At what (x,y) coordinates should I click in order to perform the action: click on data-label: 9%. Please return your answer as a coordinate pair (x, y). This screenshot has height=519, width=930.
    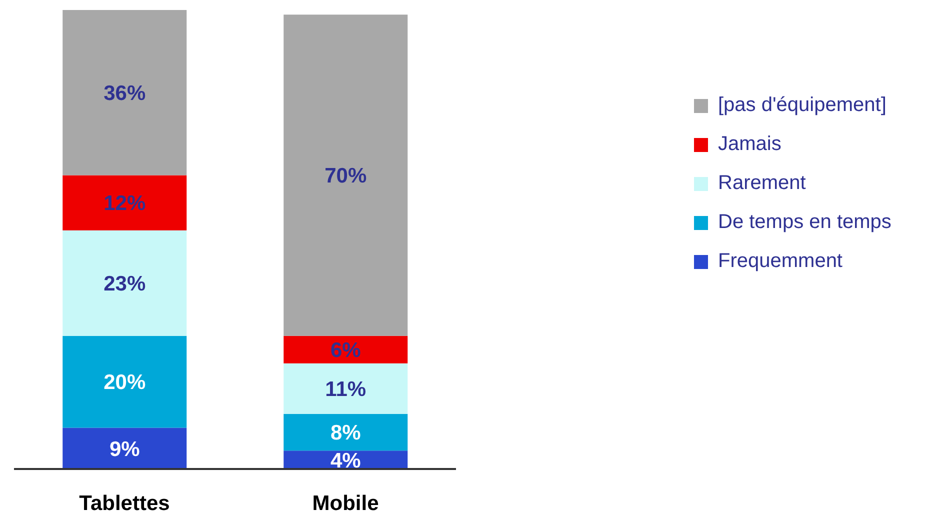
    Looking at the image, I should click on (124, 449).